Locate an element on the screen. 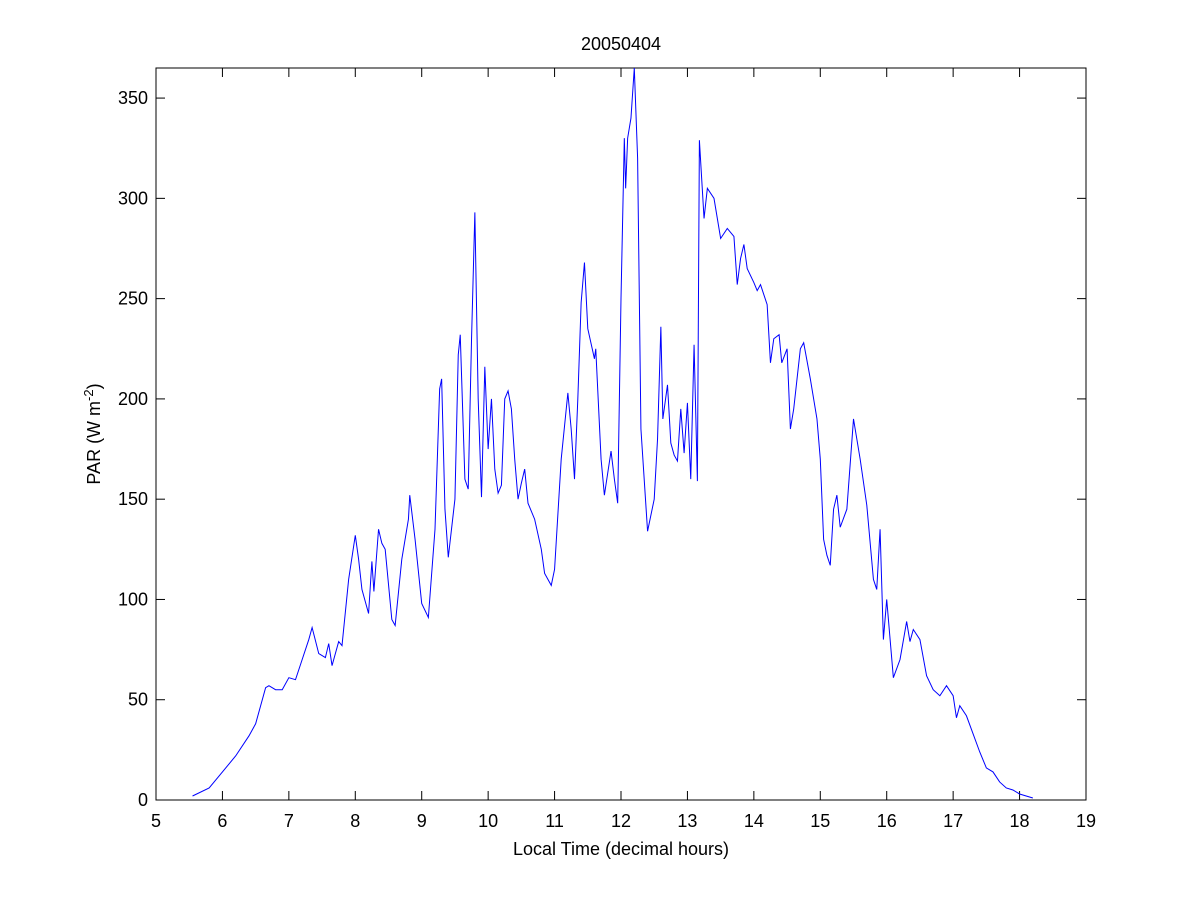 This screenshot has width=1200, height=900. x-tick-label: 19 is located at coordinates (1086, 821).